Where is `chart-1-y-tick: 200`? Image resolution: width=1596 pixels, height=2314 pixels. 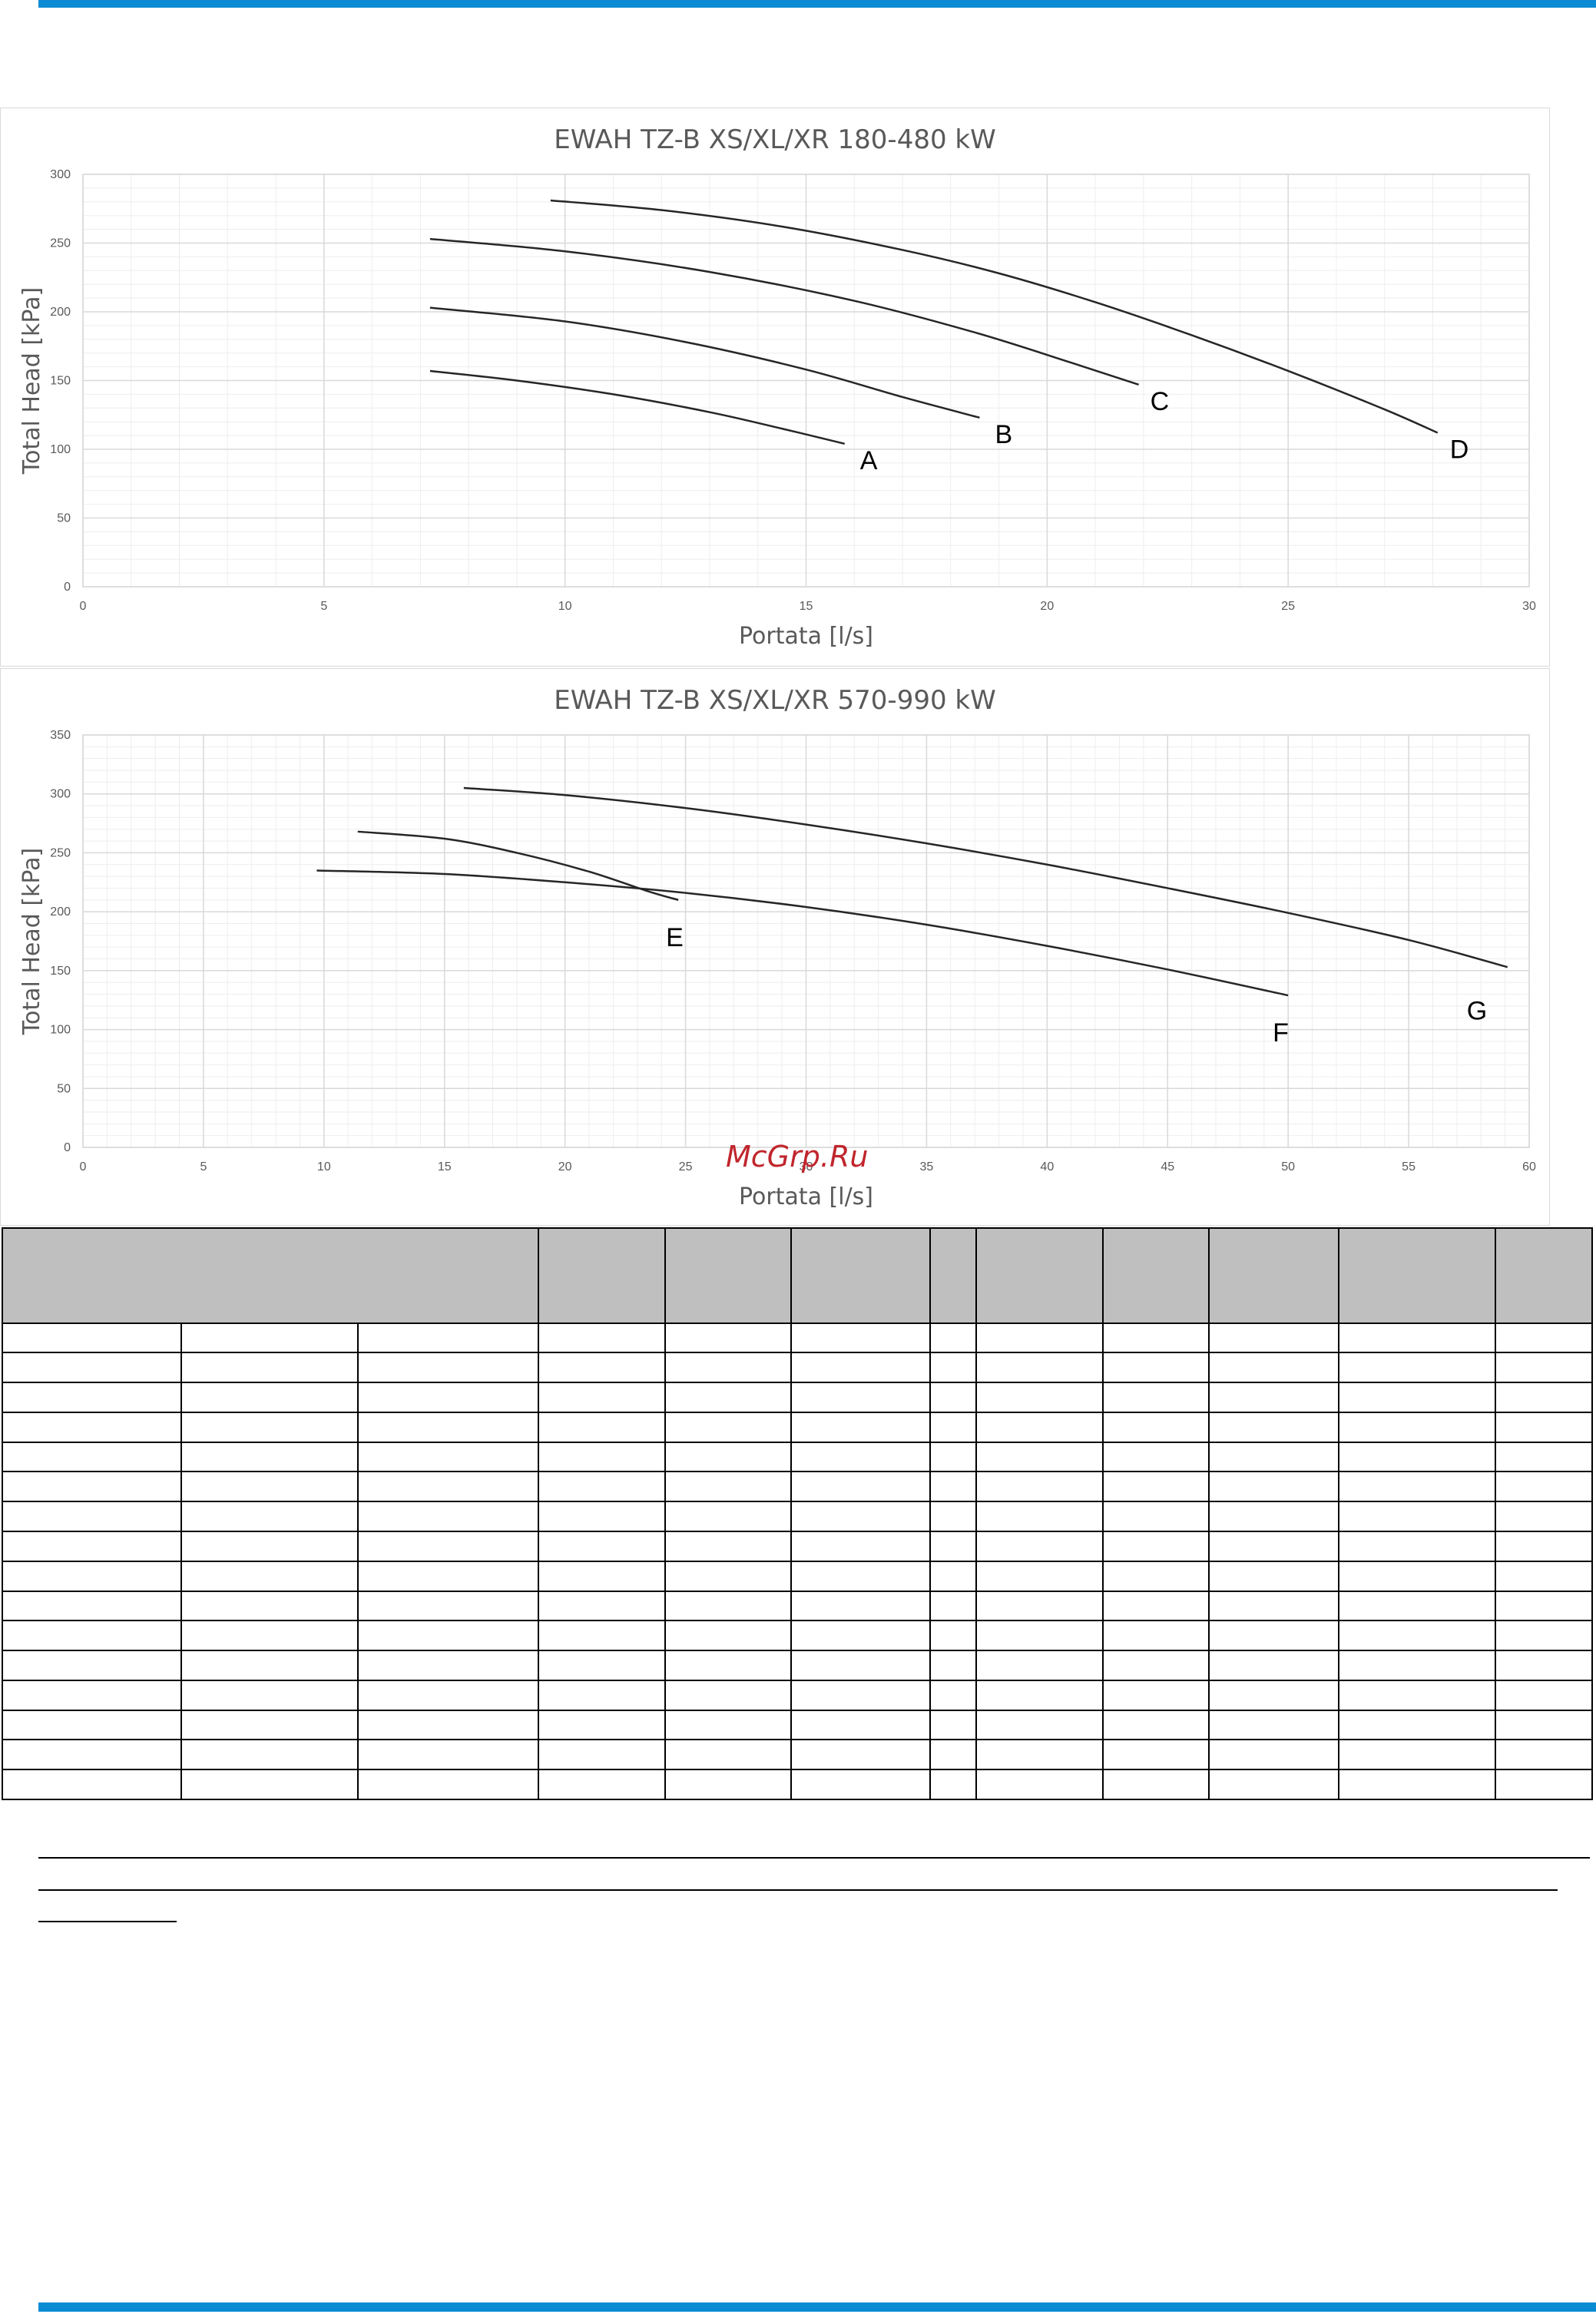 chart-1-y-tick: 200 is located at coordinates (60, 312).